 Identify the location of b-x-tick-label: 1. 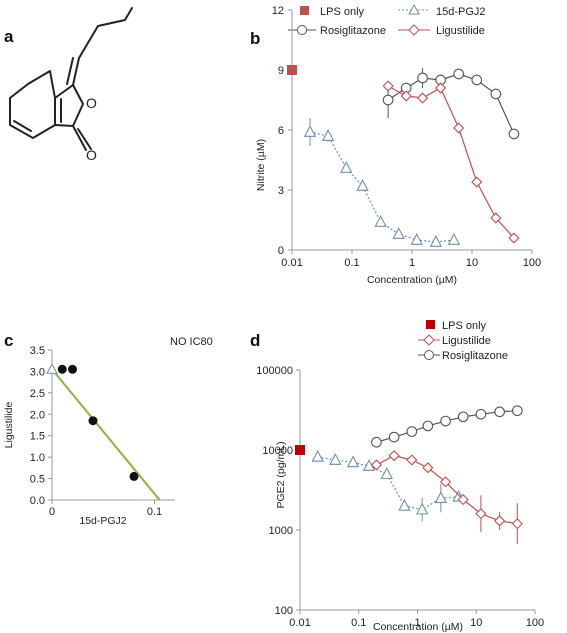
(412, 263).